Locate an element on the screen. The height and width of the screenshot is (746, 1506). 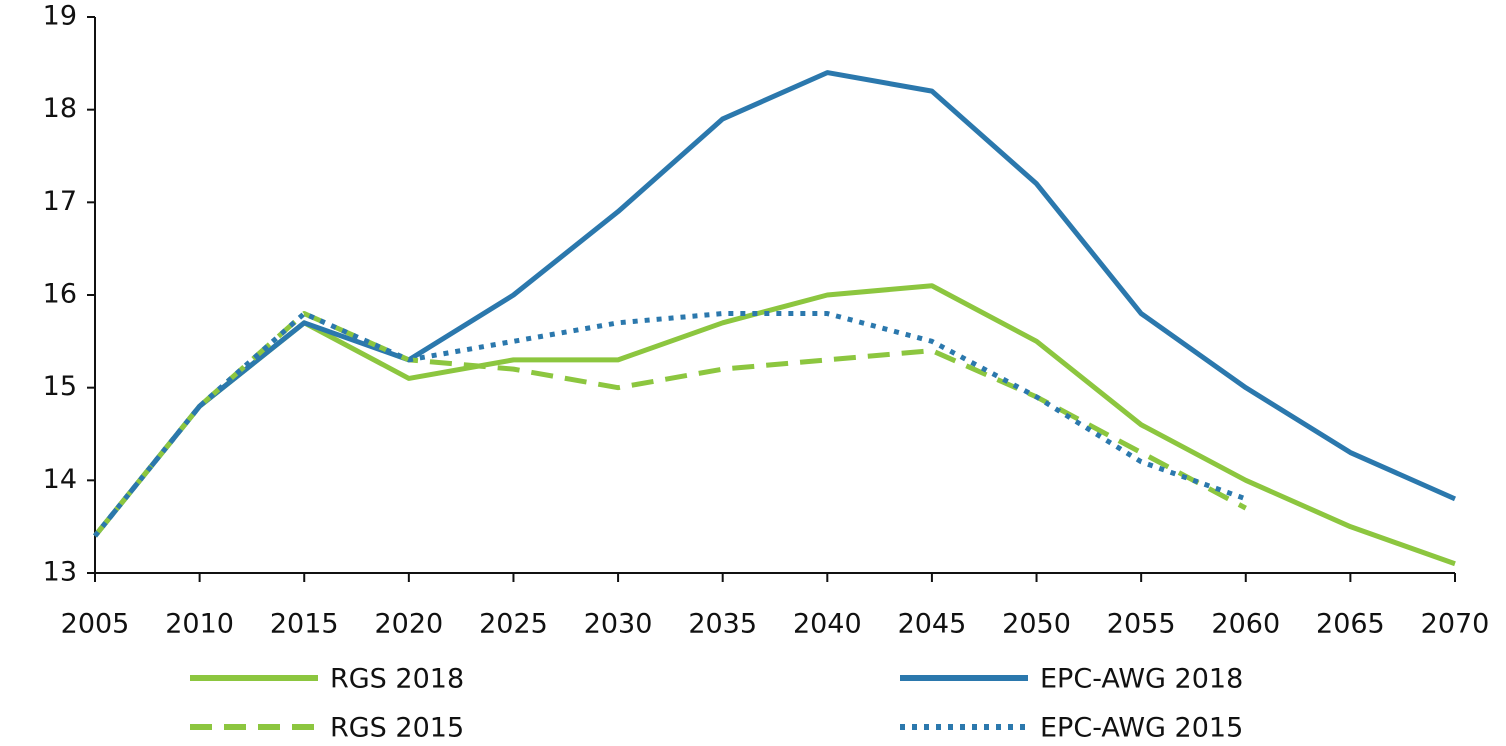
x-tick-label: 2030 is located at coordinates (618, 624).